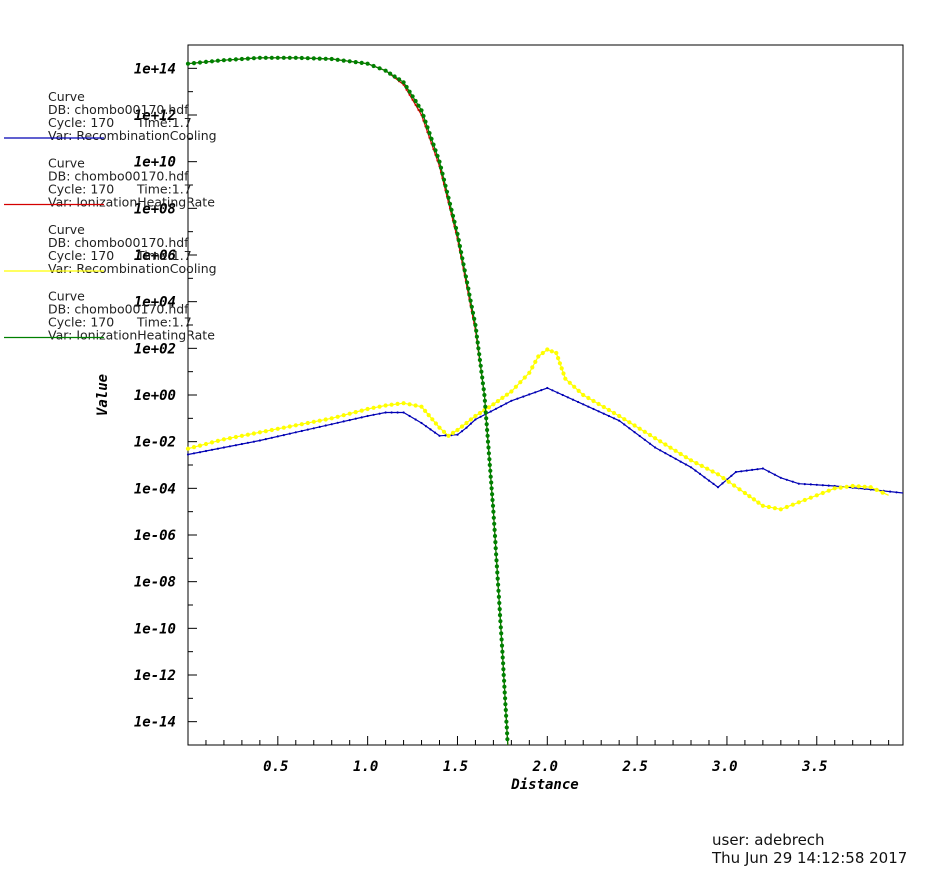 The image size is (950, 878). Describe the element at coordinates (81, 255) in the screenshot. I see `legend-cycle: Cycle: 170` at that location.